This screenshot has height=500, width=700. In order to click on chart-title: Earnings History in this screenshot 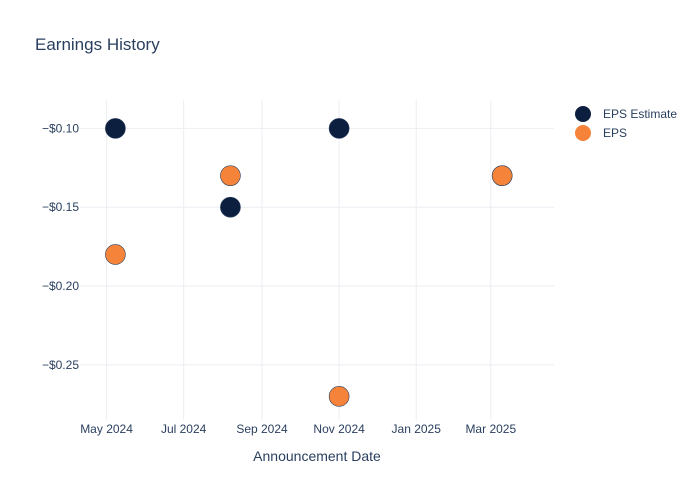, I will do `click(97, 44)`.